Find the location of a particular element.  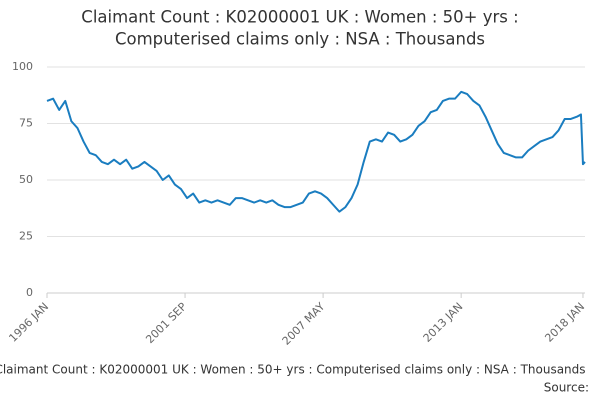

y-tick-label: 25 is located at coordinates (26, 236).